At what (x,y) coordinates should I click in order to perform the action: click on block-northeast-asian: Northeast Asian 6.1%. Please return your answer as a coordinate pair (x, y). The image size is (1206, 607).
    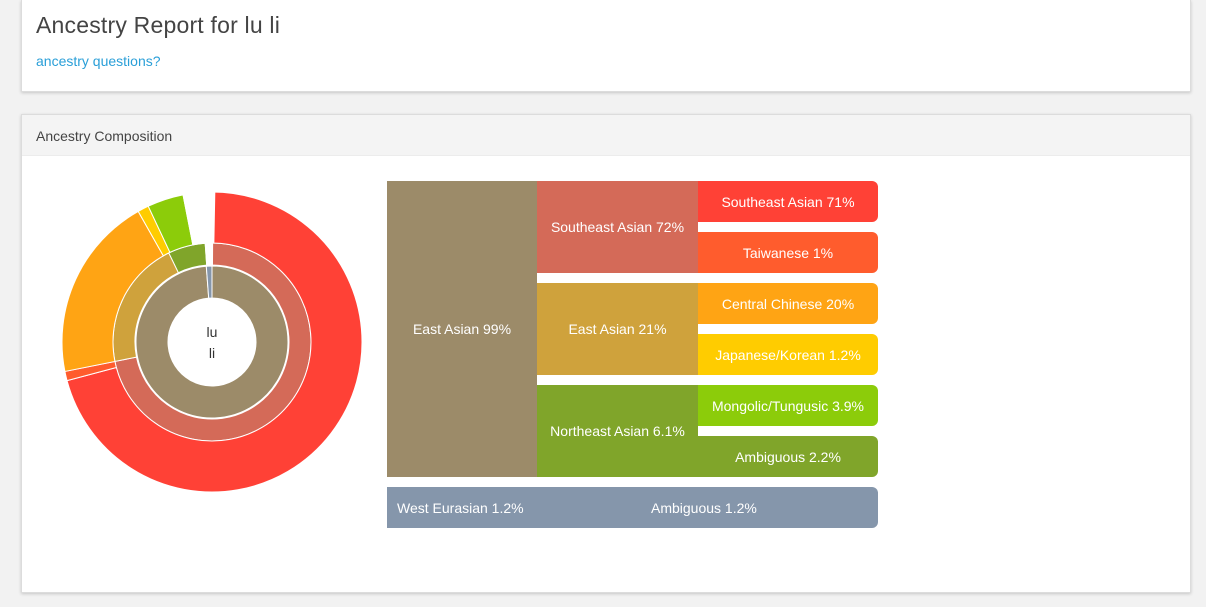
    Looking at the image, I should click on (617, 431).